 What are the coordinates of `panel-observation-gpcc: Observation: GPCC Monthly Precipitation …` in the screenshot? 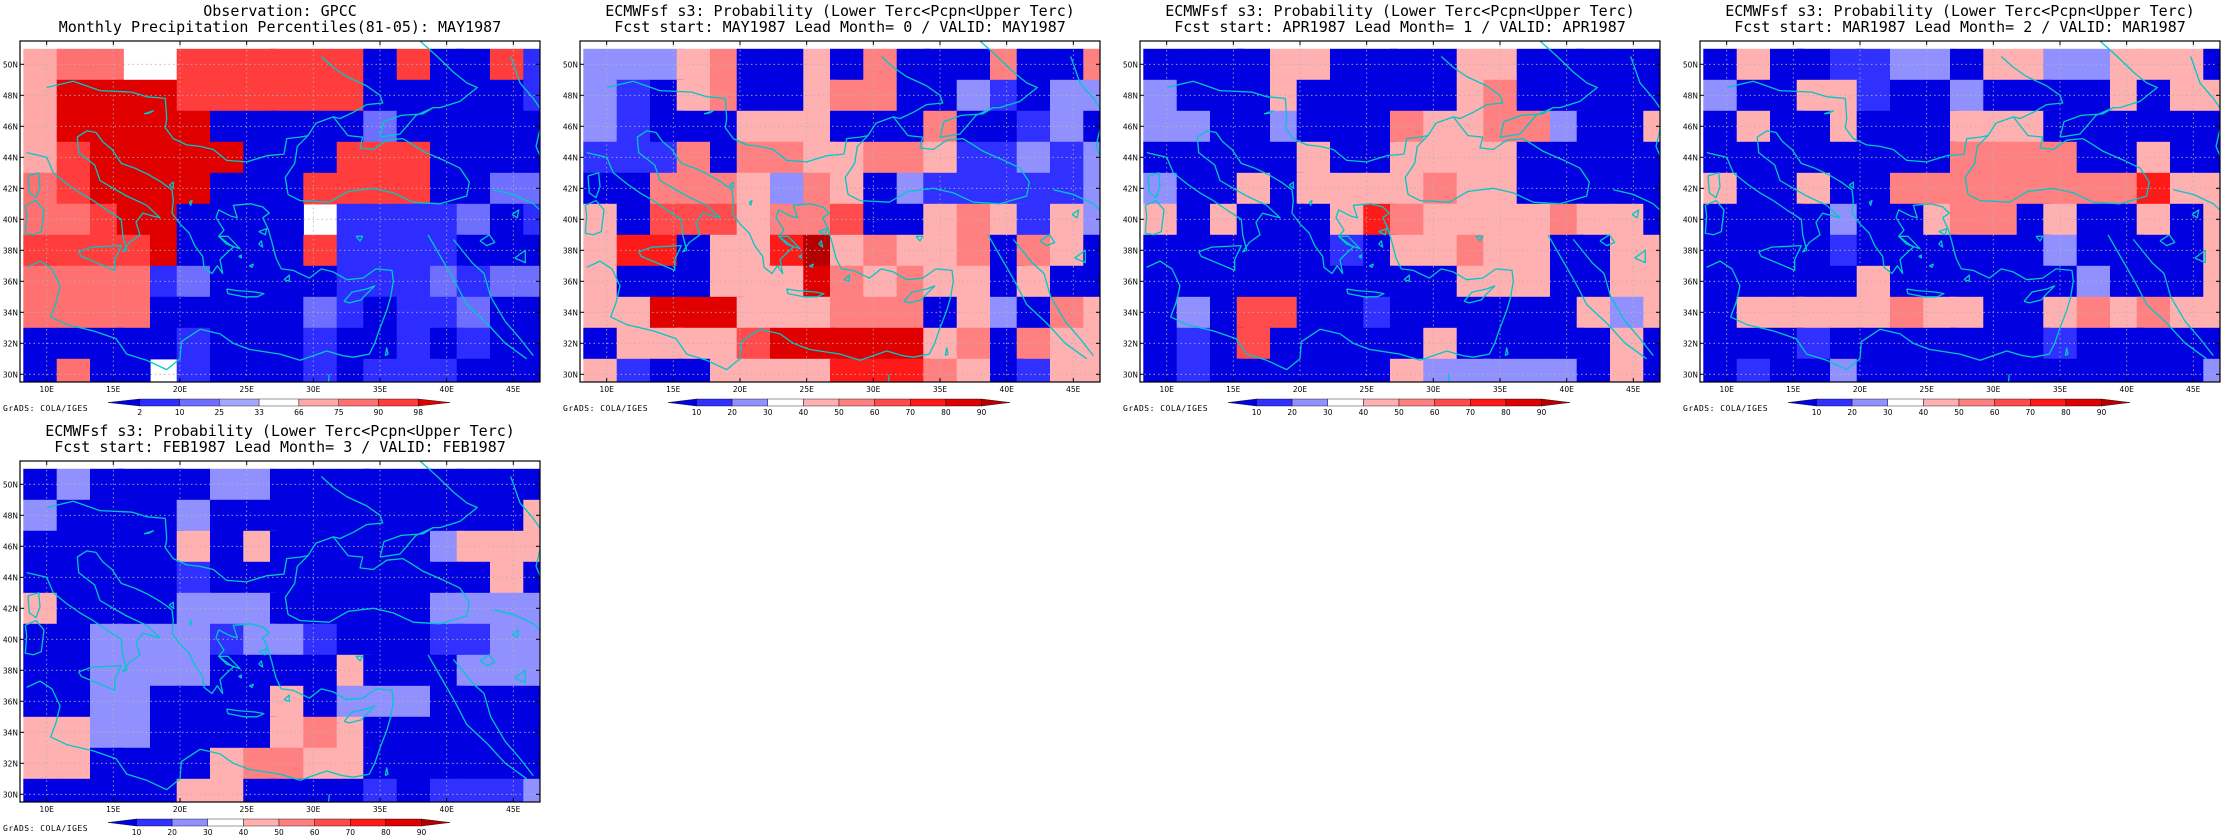 It's located at (280, 210).